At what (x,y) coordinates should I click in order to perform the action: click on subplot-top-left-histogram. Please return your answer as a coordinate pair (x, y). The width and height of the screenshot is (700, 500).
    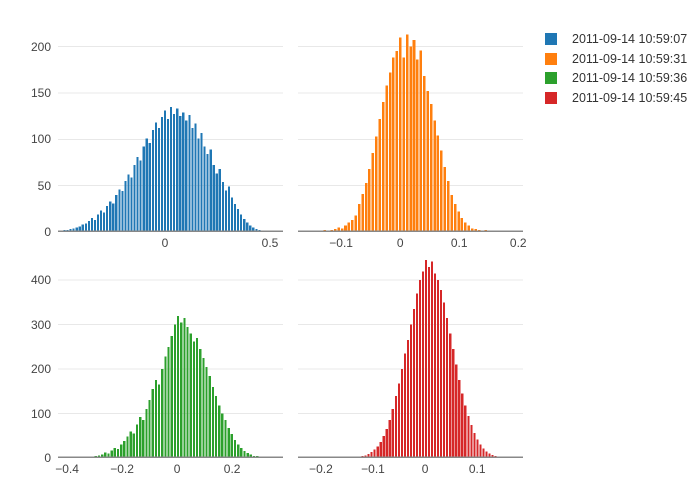
    Looking at the image, I should click on (170, 130).